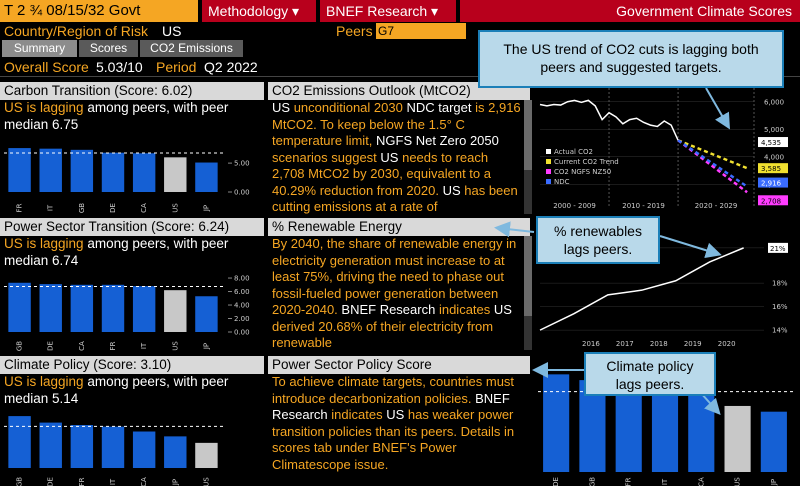 The height and width of the screenshot is (486, 800). Describe the element at coordinates (659, 344) in the screenshot. I see `x-tick-label: 2018` at that location.